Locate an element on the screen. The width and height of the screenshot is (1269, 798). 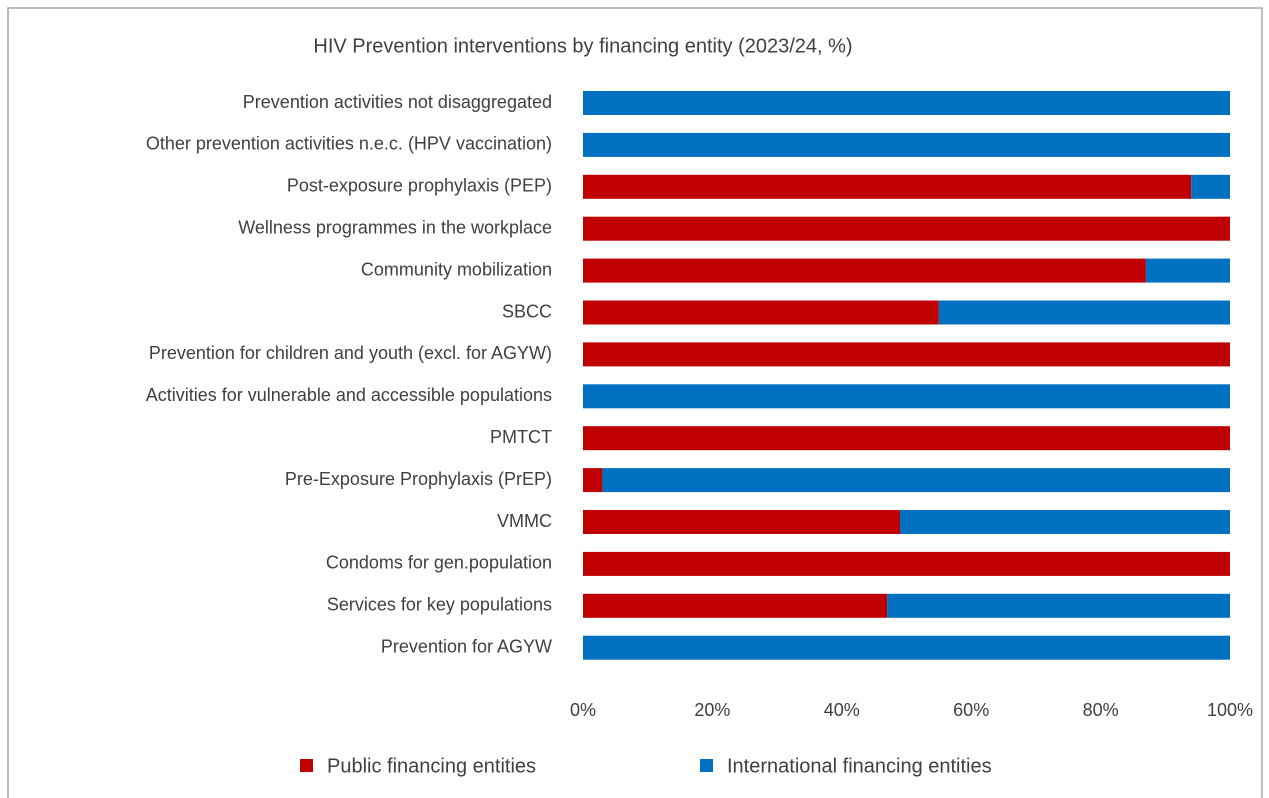
y-tick-label: Post-exposure prophylaxis (PEP) is located at coordinates (419, 186).